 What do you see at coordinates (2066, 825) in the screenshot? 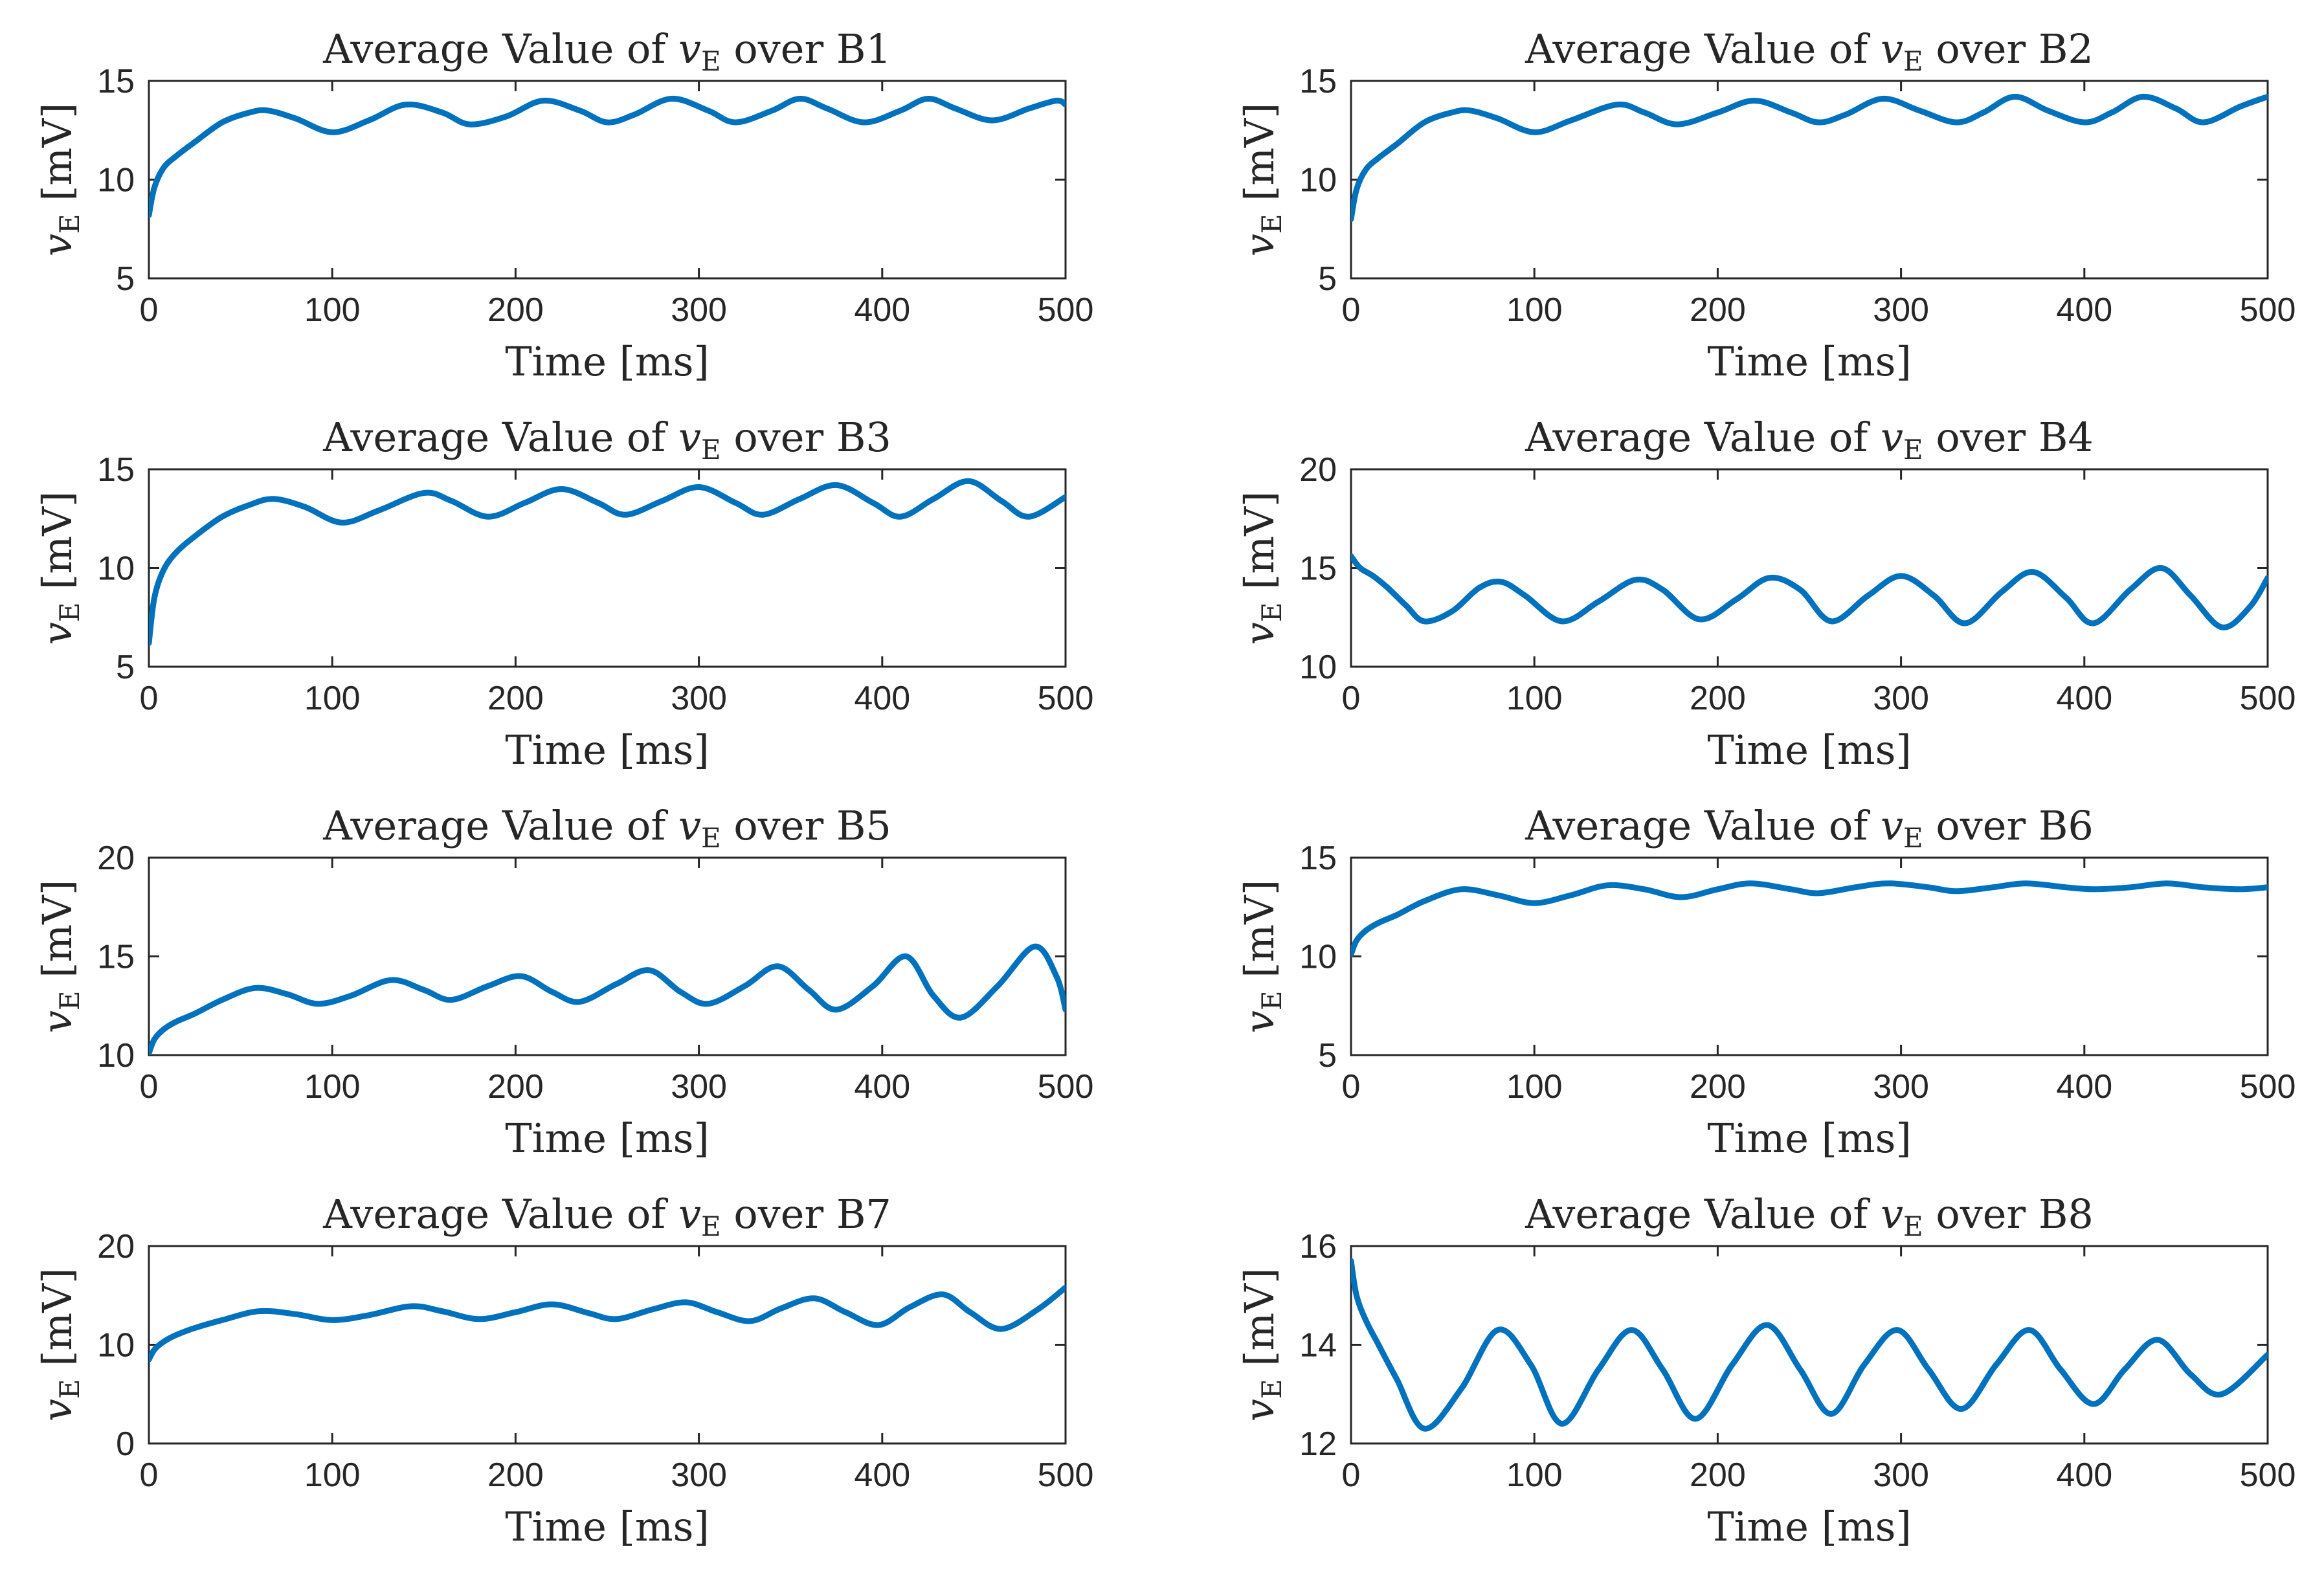
I see `title-region: B6` at bounding box center [2066, 825].